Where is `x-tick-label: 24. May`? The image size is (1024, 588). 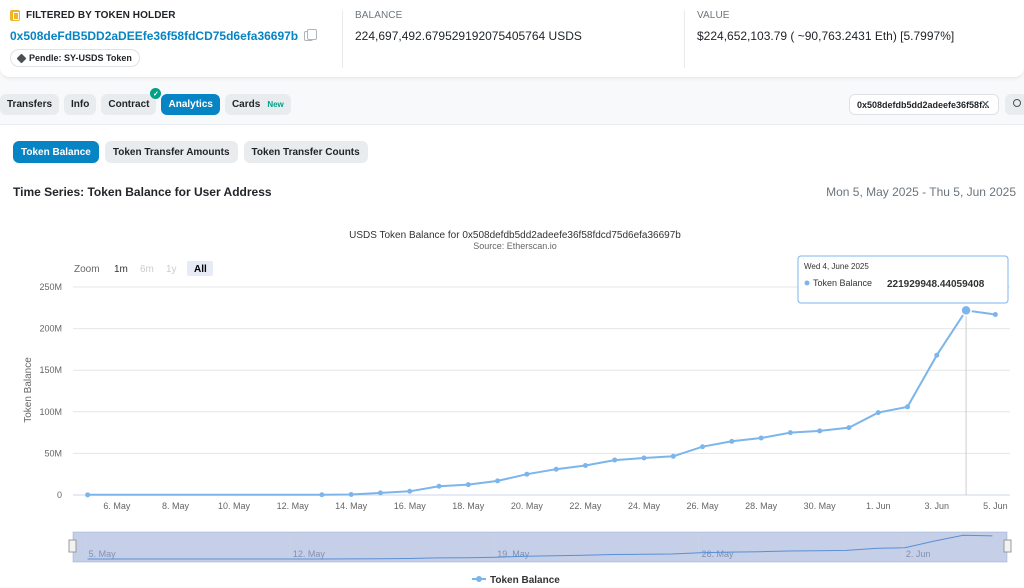 x-tick-label: 24. May is located at coordinates (644, 506).